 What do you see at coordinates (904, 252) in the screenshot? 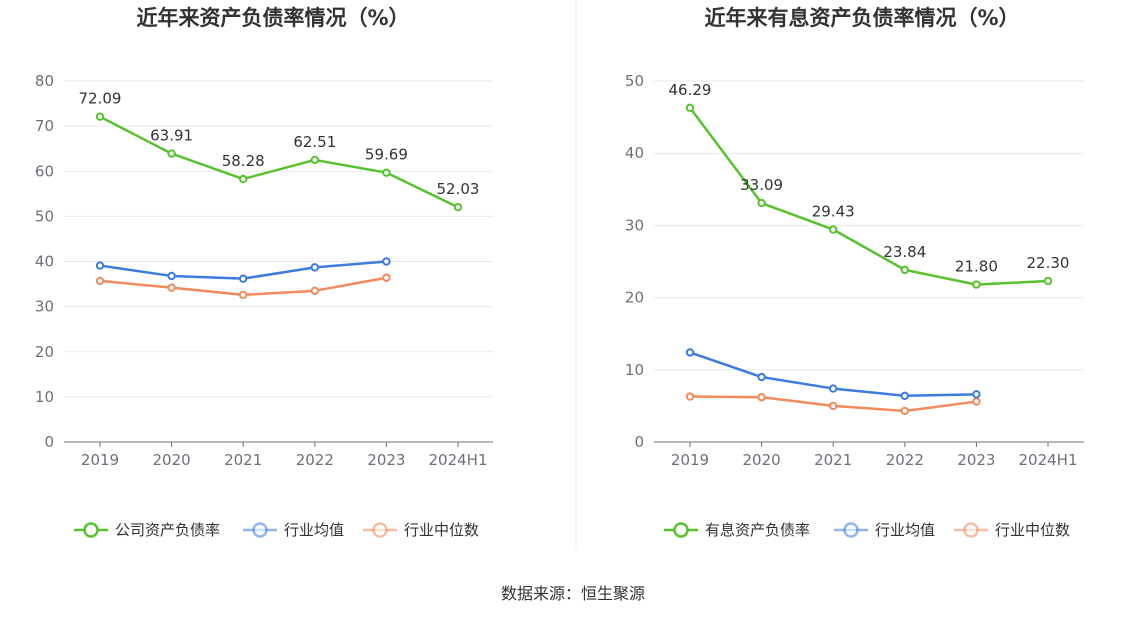
I see `data-label: 23.84` at bounding box center [904, 252].